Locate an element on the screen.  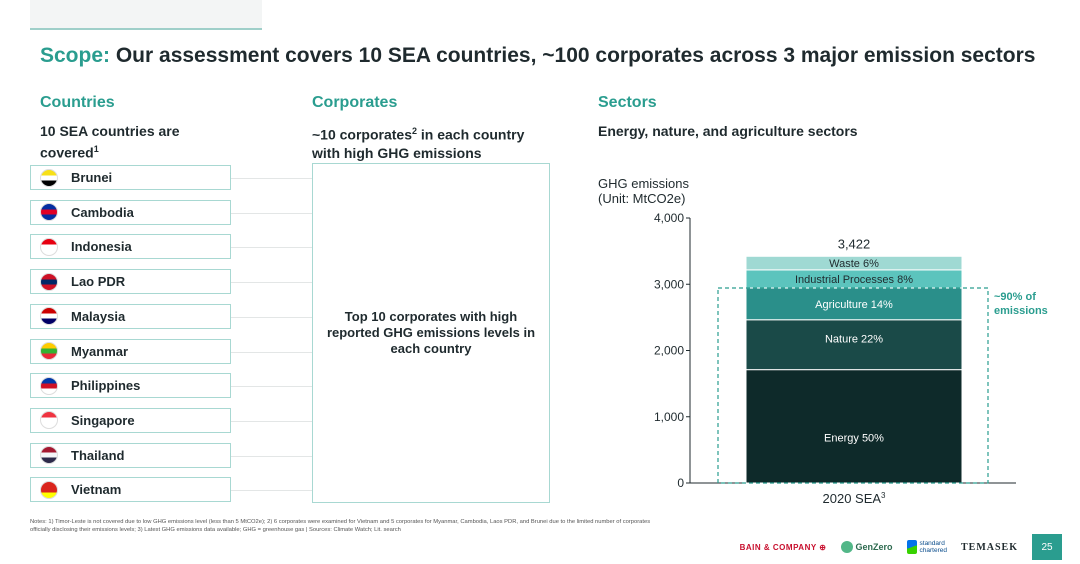
country-item: Brunei is located at coordinates (130, 177).